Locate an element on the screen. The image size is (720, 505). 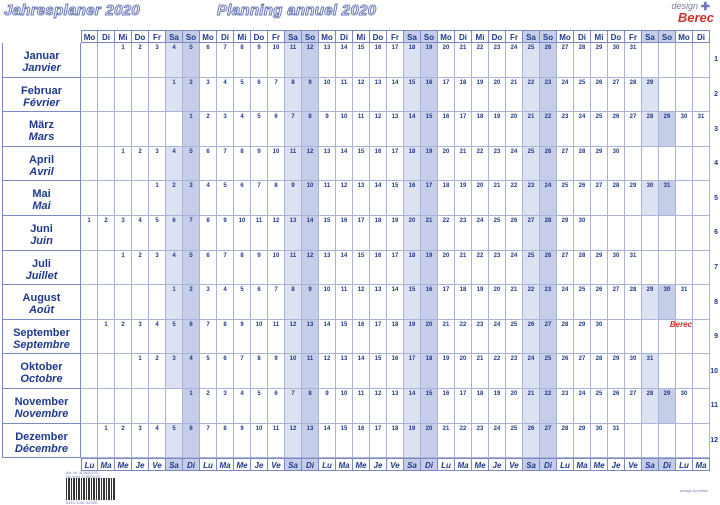
day-cell: 5 is located at coordinates (174, 441).